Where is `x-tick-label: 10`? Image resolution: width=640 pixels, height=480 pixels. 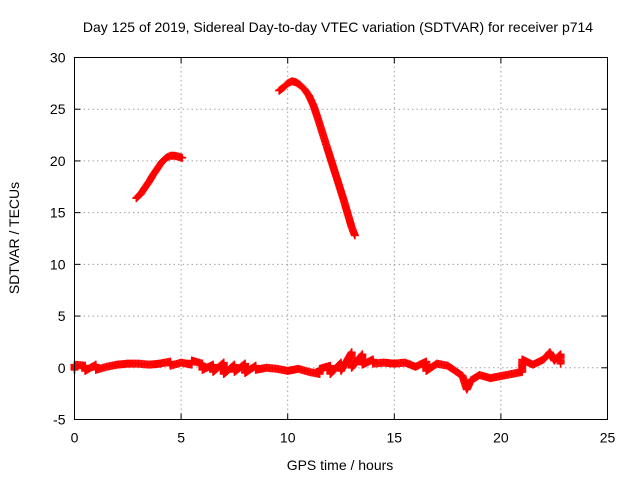 x-tick-label: 10 is located at coordinates (288, 438).